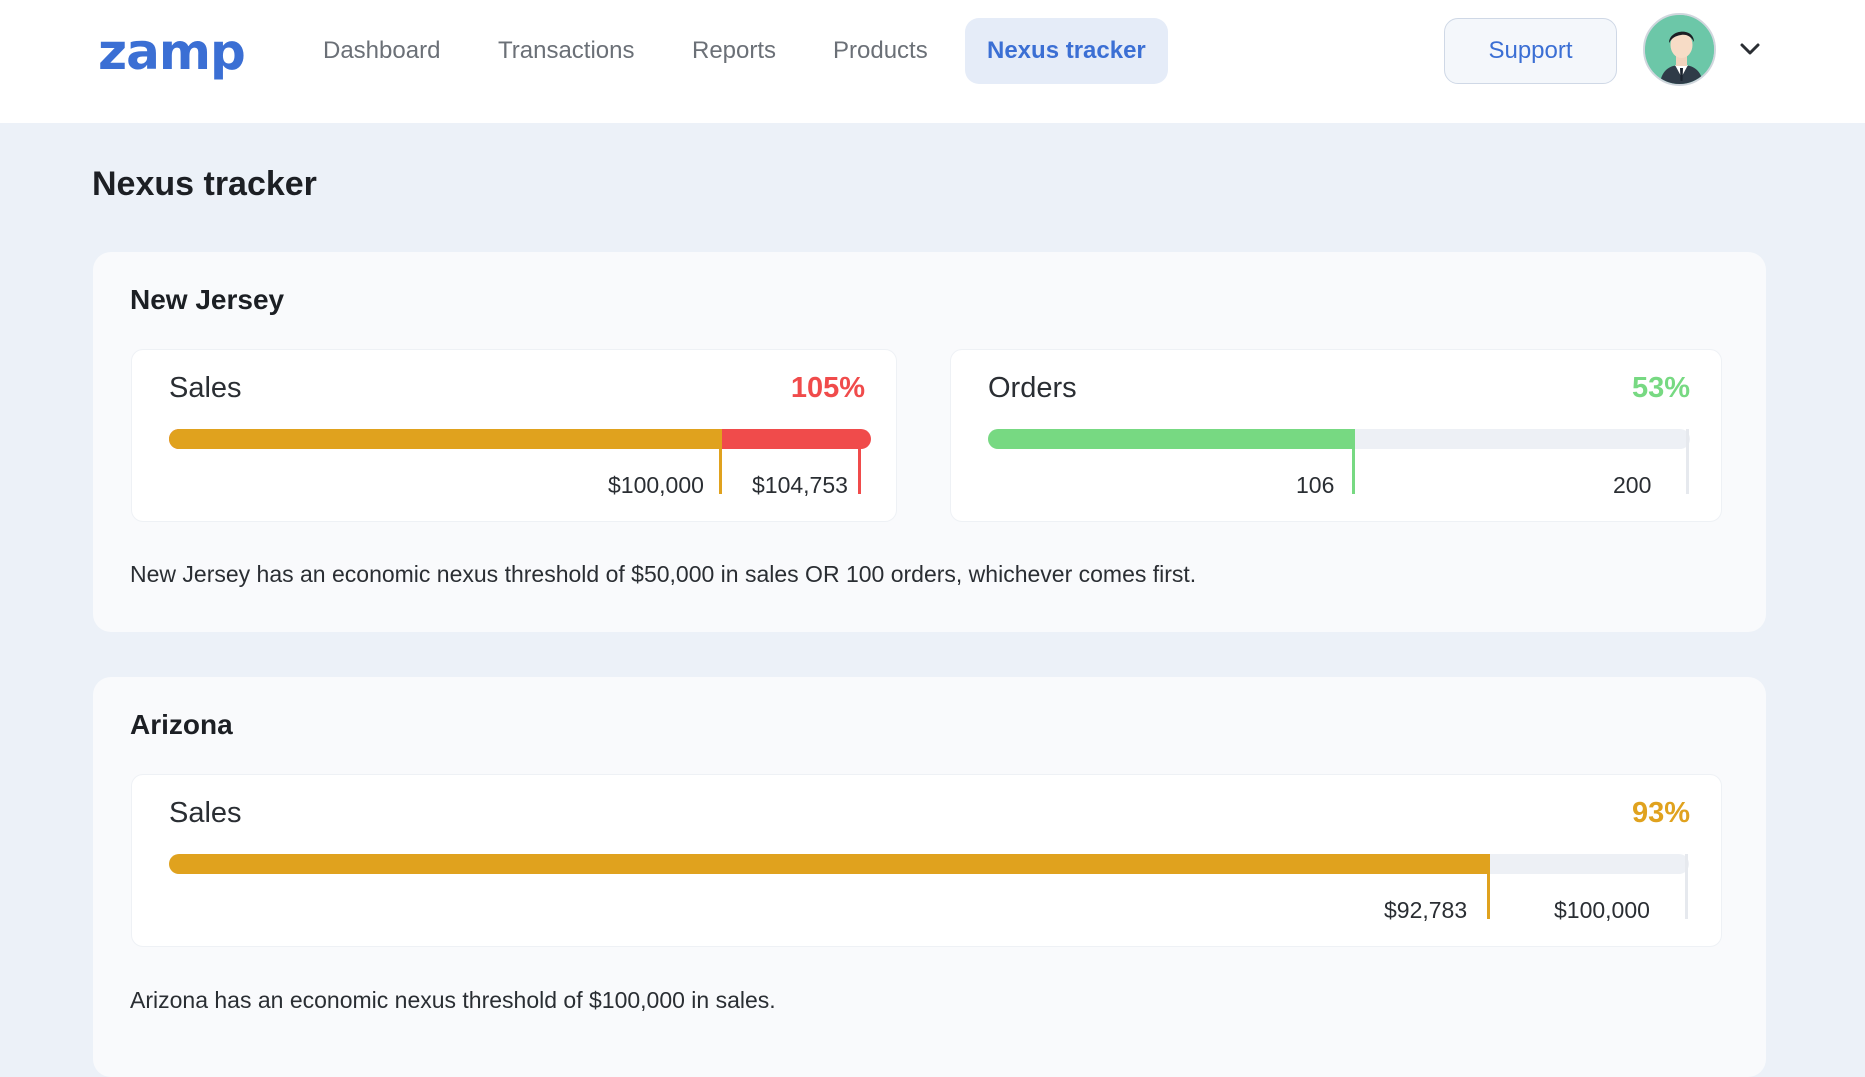  I want to click on sales-metric: Sales 105% $100,000 $104,753, so click(514, 435).